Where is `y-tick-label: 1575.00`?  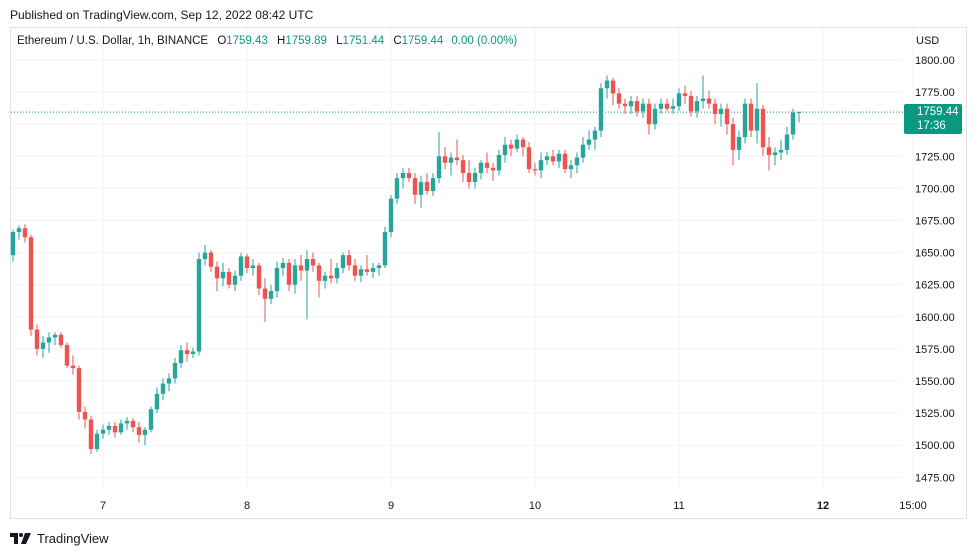
y-tick-label: 1575.00 is located at coordinates (935, 350).